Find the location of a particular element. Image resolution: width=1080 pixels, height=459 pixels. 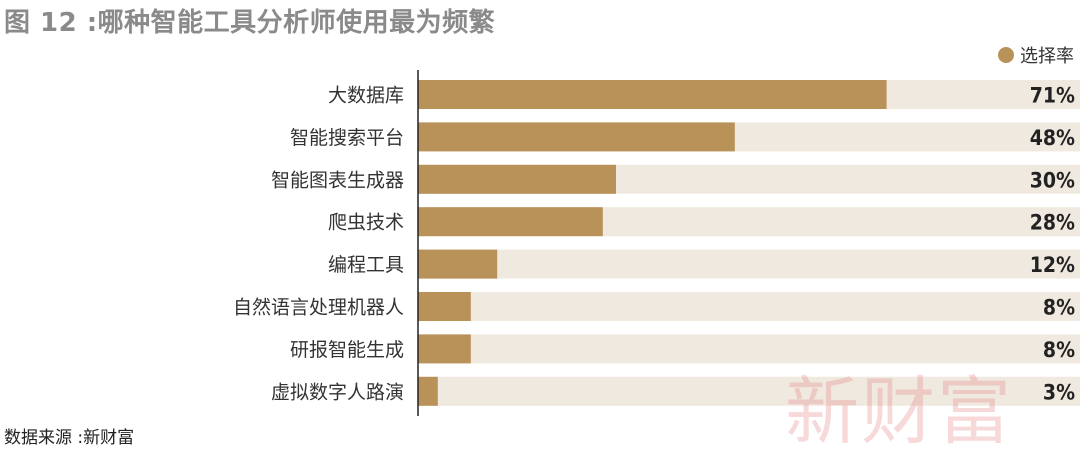

category-label: 智能图表生成器 is located at coordinates (337, 180).